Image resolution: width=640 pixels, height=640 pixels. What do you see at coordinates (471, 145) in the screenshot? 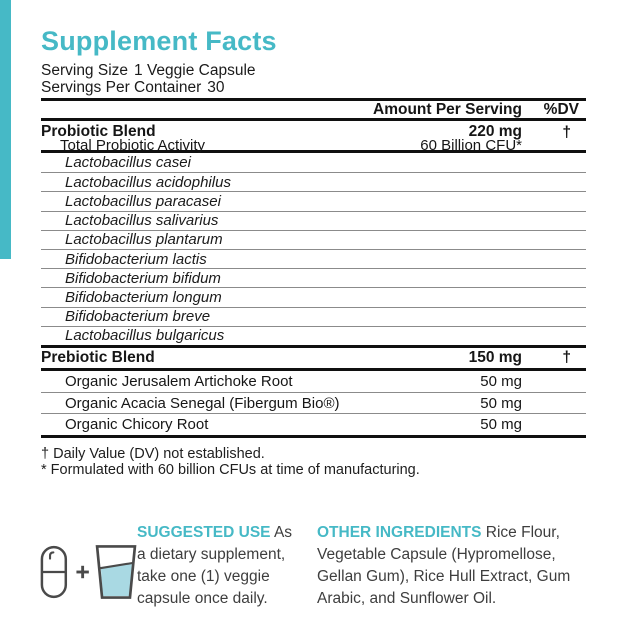
I see `probiotic-cfu: 60 Billion CFU*` at bounding box center [471, 145].